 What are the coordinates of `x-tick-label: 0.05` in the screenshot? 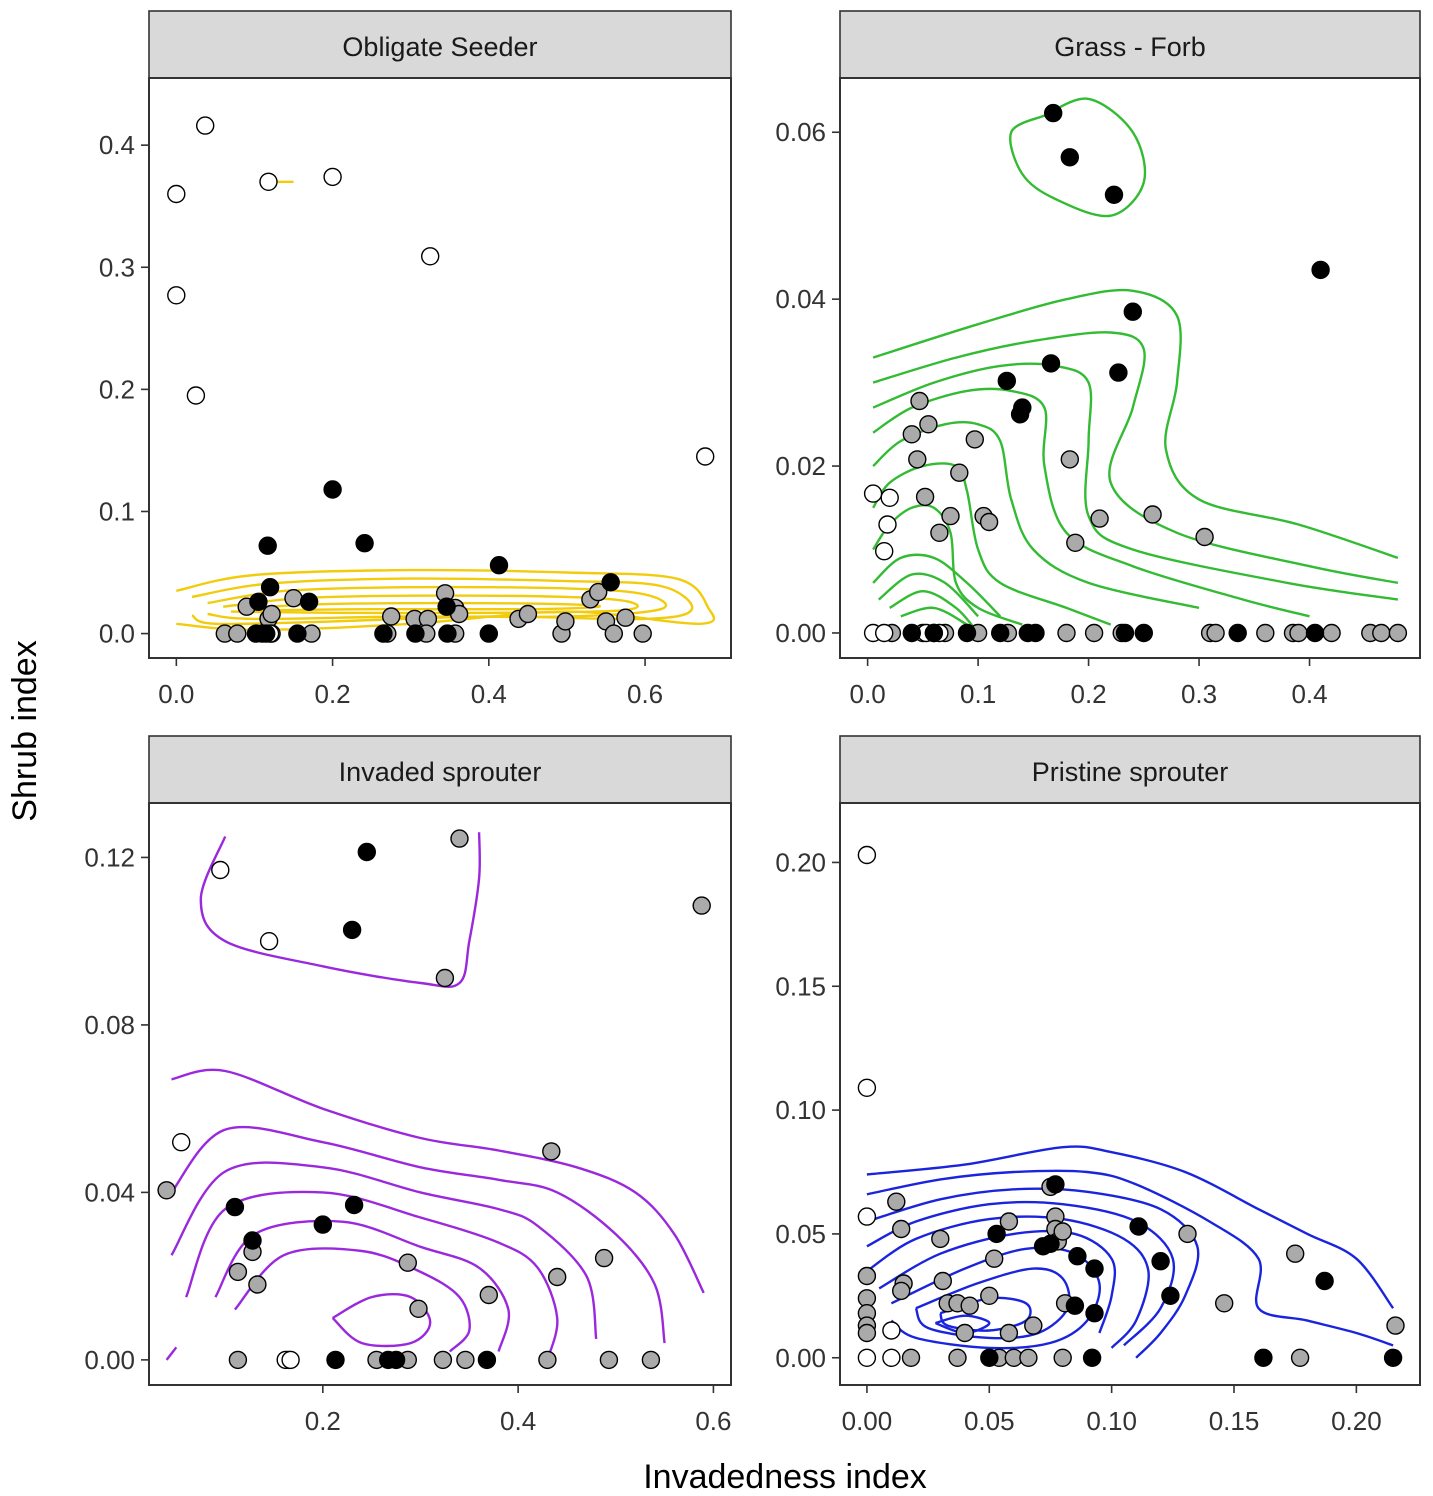 It's located at (989, 1421).